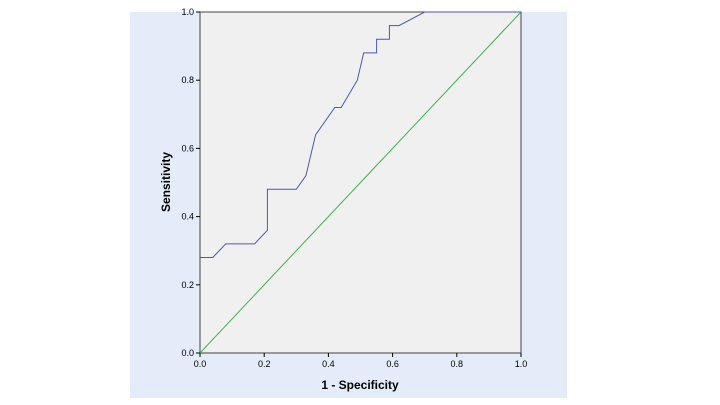 The height and width of the screenshot is (405, 720). Describe the element at coordinates (264, 364) in the screenshot. I see `x-tick-label: 0.2` at that location.